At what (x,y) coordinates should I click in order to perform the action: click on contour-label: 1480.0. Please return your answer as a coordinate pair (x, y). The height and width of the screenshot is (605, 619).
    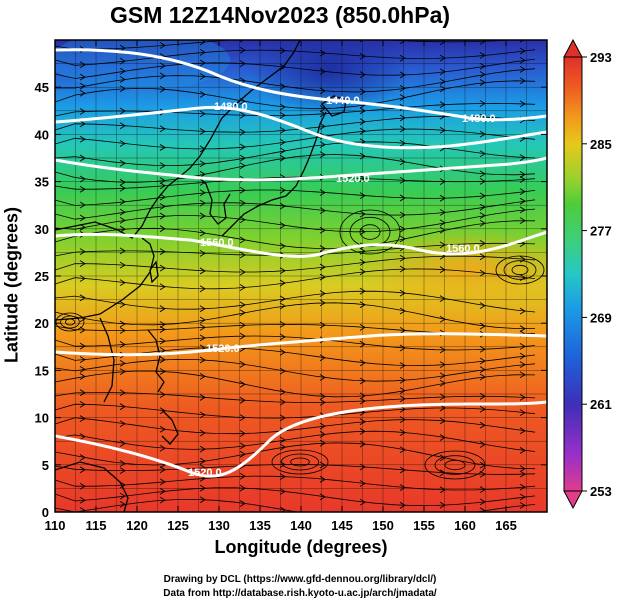
    Looking at the image, I should click on (479, 119).